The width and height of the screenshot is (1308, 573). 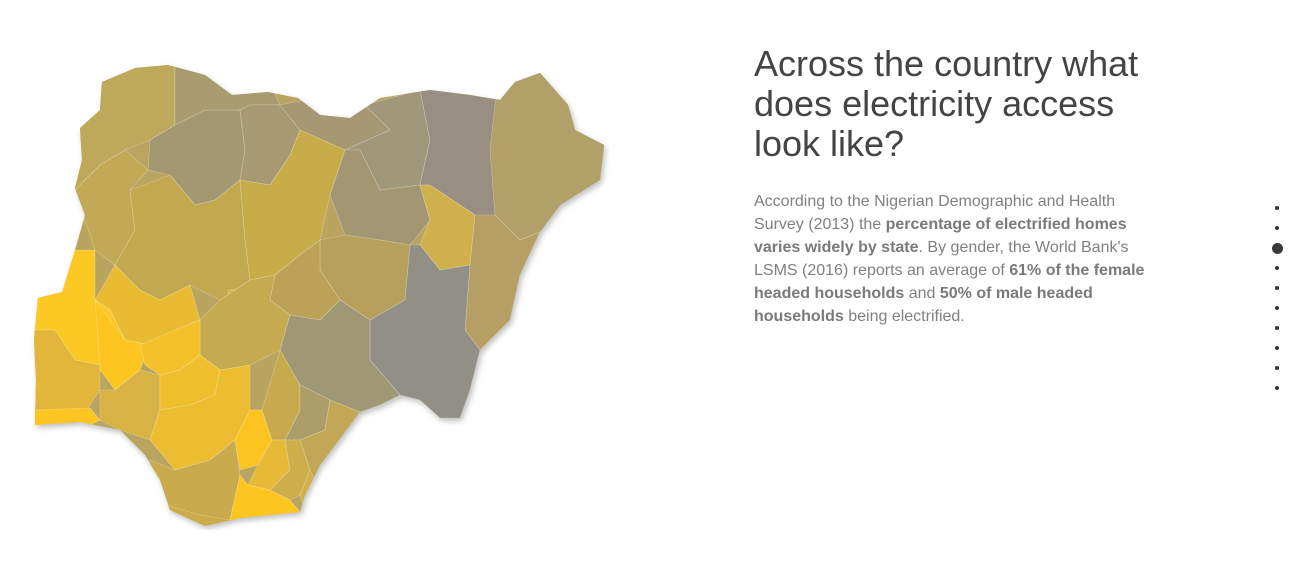 What do you see at coordinates (549, 150) in the screenshot?
I see `state-borno-east` at bounding box center [549, 150].